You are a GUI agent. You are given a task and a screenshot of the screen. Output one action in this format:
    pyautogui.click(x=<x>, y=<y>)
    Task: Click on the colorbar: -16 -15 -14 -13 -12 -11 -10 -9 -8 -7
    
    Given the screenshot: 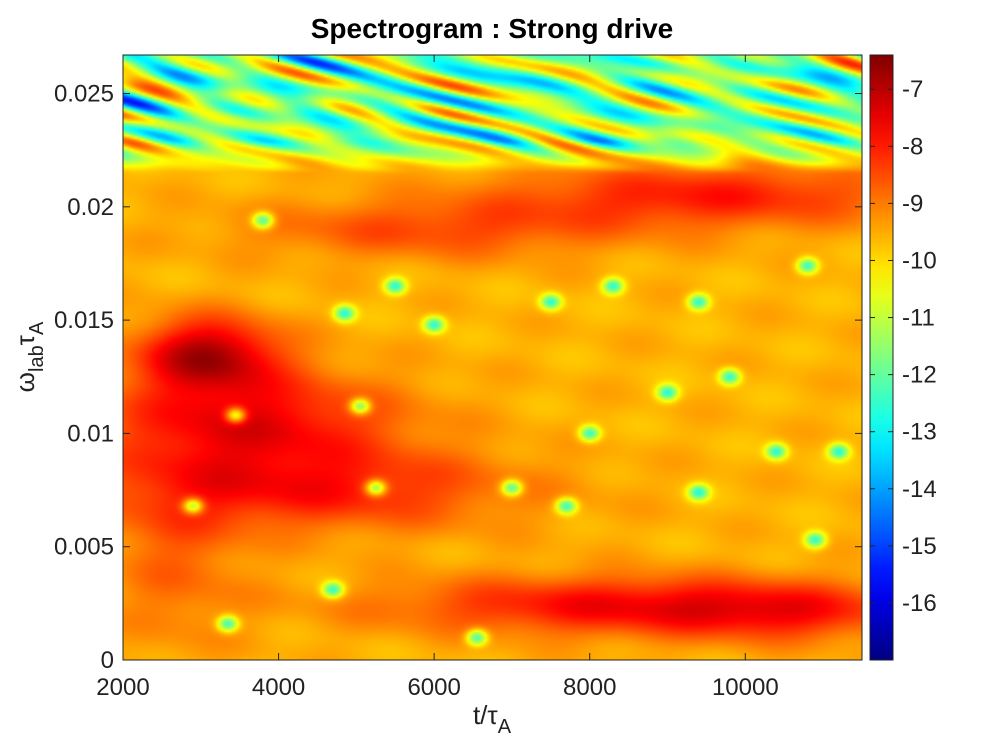 What is the action you would take?
    pyautogui.click(x=903, y=357)
    